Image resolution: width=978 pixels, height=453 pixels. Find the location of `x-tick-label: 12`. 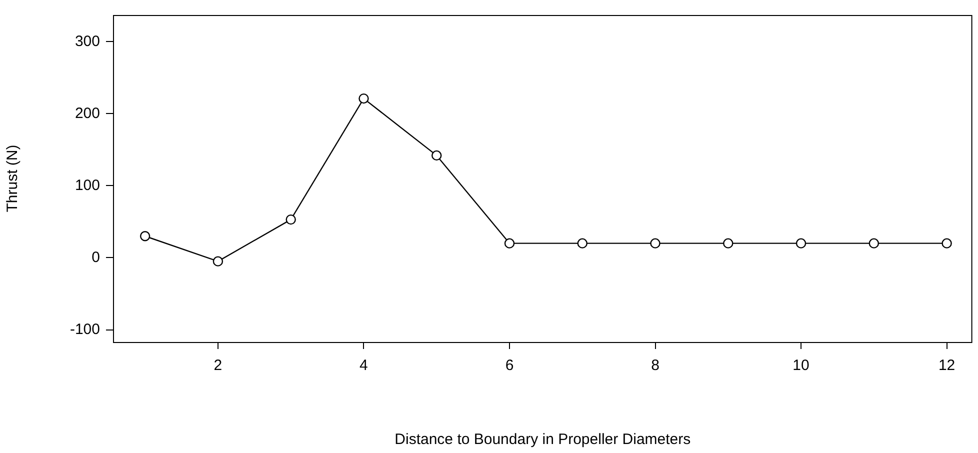

x-tick-label: 12 is located at coordinates (947, 365).